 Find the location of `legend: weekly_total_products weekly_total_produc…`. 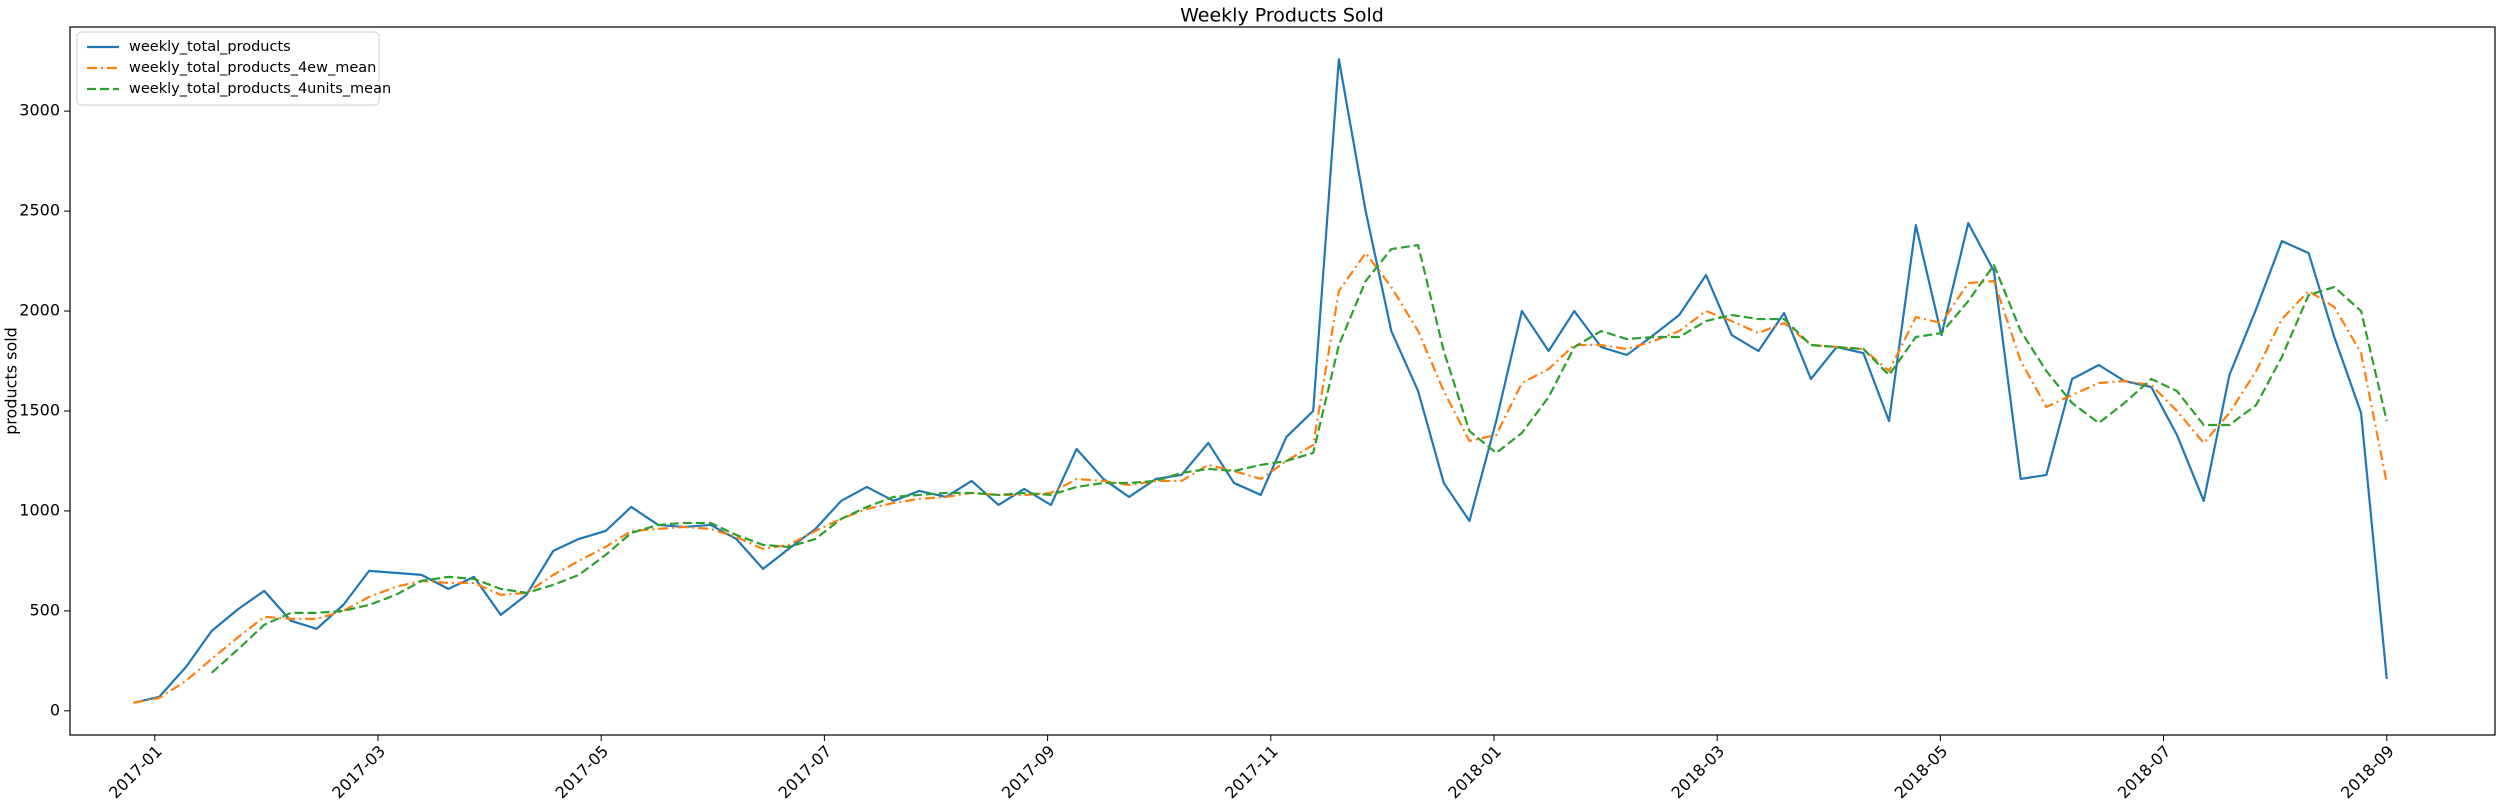

legend: weekly_total_products weekly_total_produc… is located at coordinates (233, 68).